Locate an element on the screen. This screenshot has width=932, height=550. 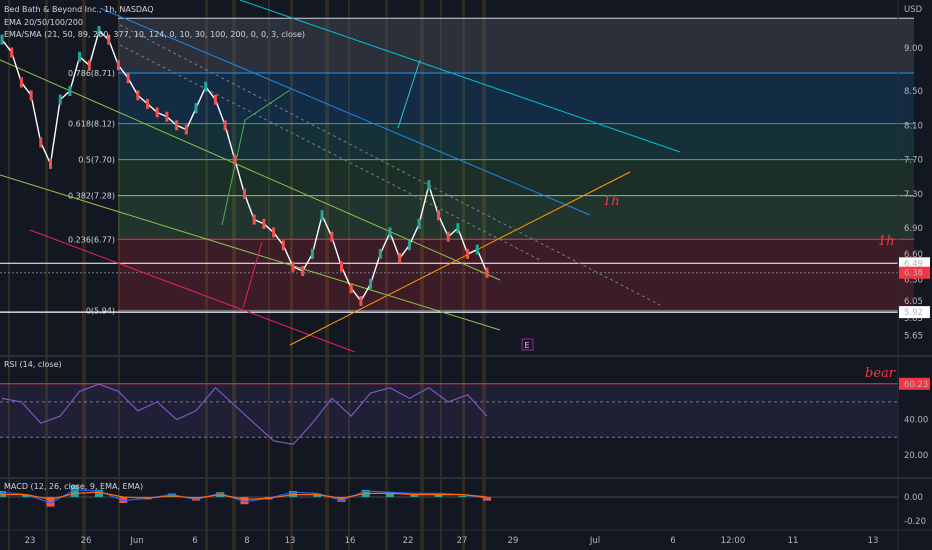
rsi-last-box is located at coordinates (914, 383).